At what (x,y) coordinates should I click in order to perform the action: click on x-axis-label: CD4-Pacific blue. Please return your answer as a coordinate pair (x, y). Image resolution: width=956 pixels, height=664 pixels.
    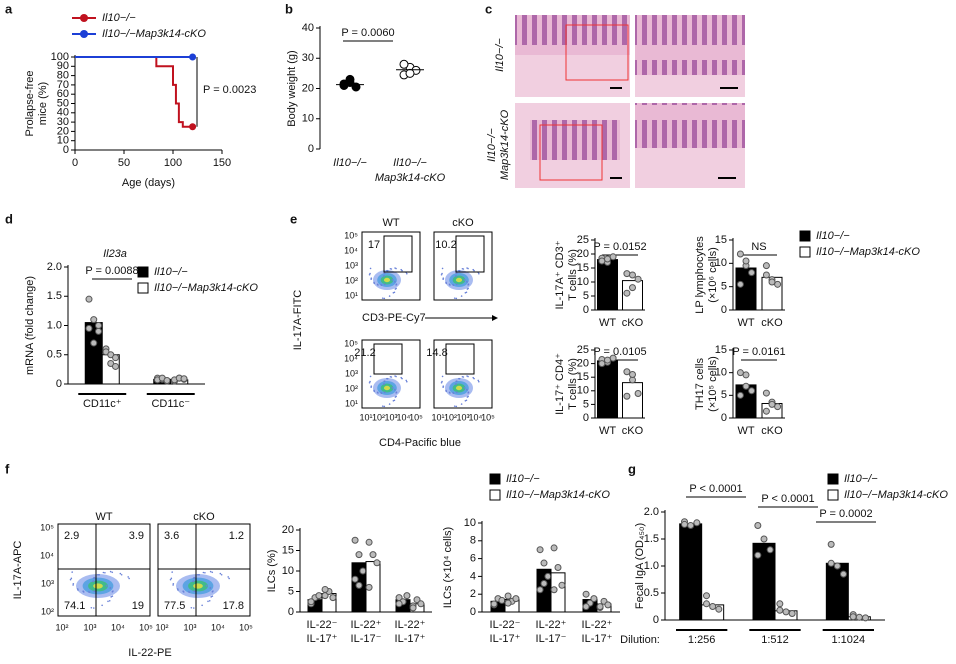
    Looking at the image, I should click on (420, 443).